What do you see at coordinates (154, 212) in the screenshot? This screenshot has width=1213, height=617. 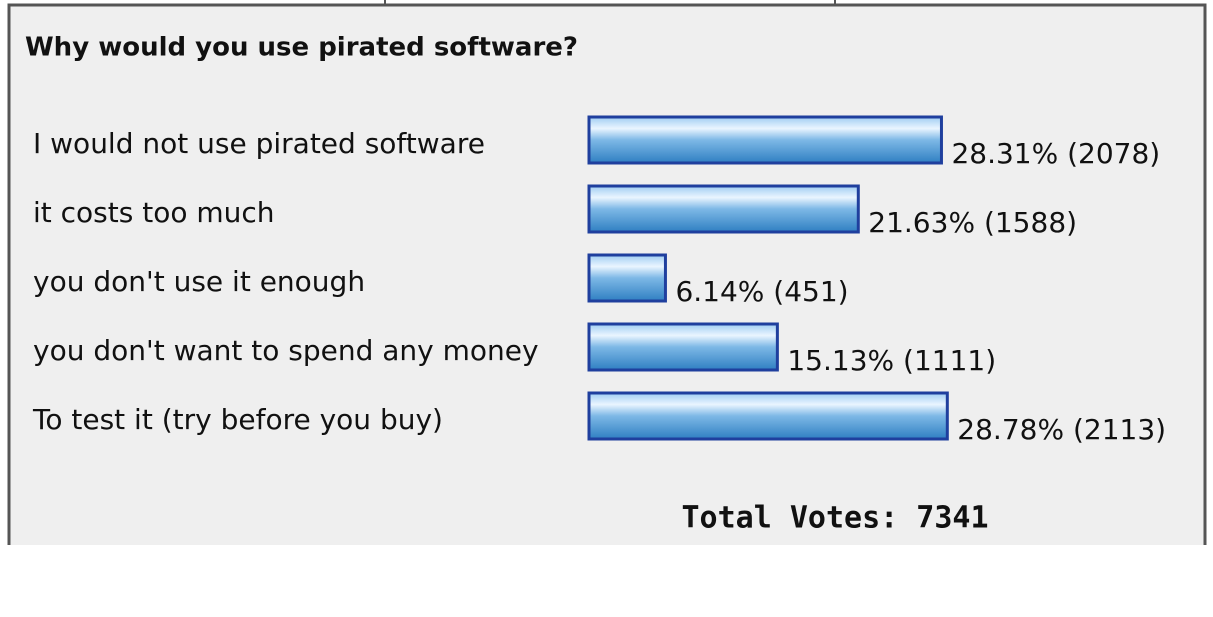 I see `option-label: it costs too much` at bounding box center [154, 212].